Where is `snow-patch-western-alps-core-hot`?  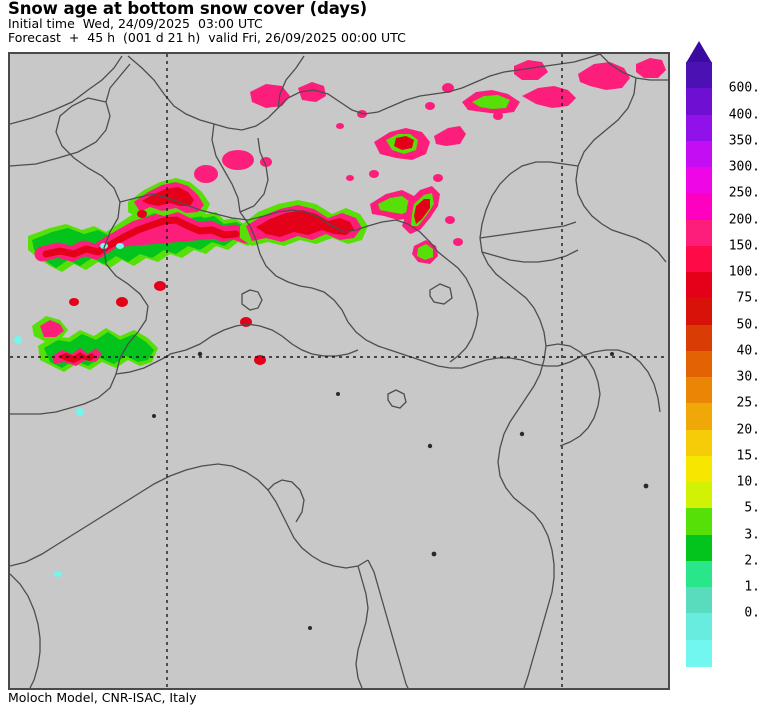
snow-patch-western-alps-core-hot is located at coordinates (141, 237).